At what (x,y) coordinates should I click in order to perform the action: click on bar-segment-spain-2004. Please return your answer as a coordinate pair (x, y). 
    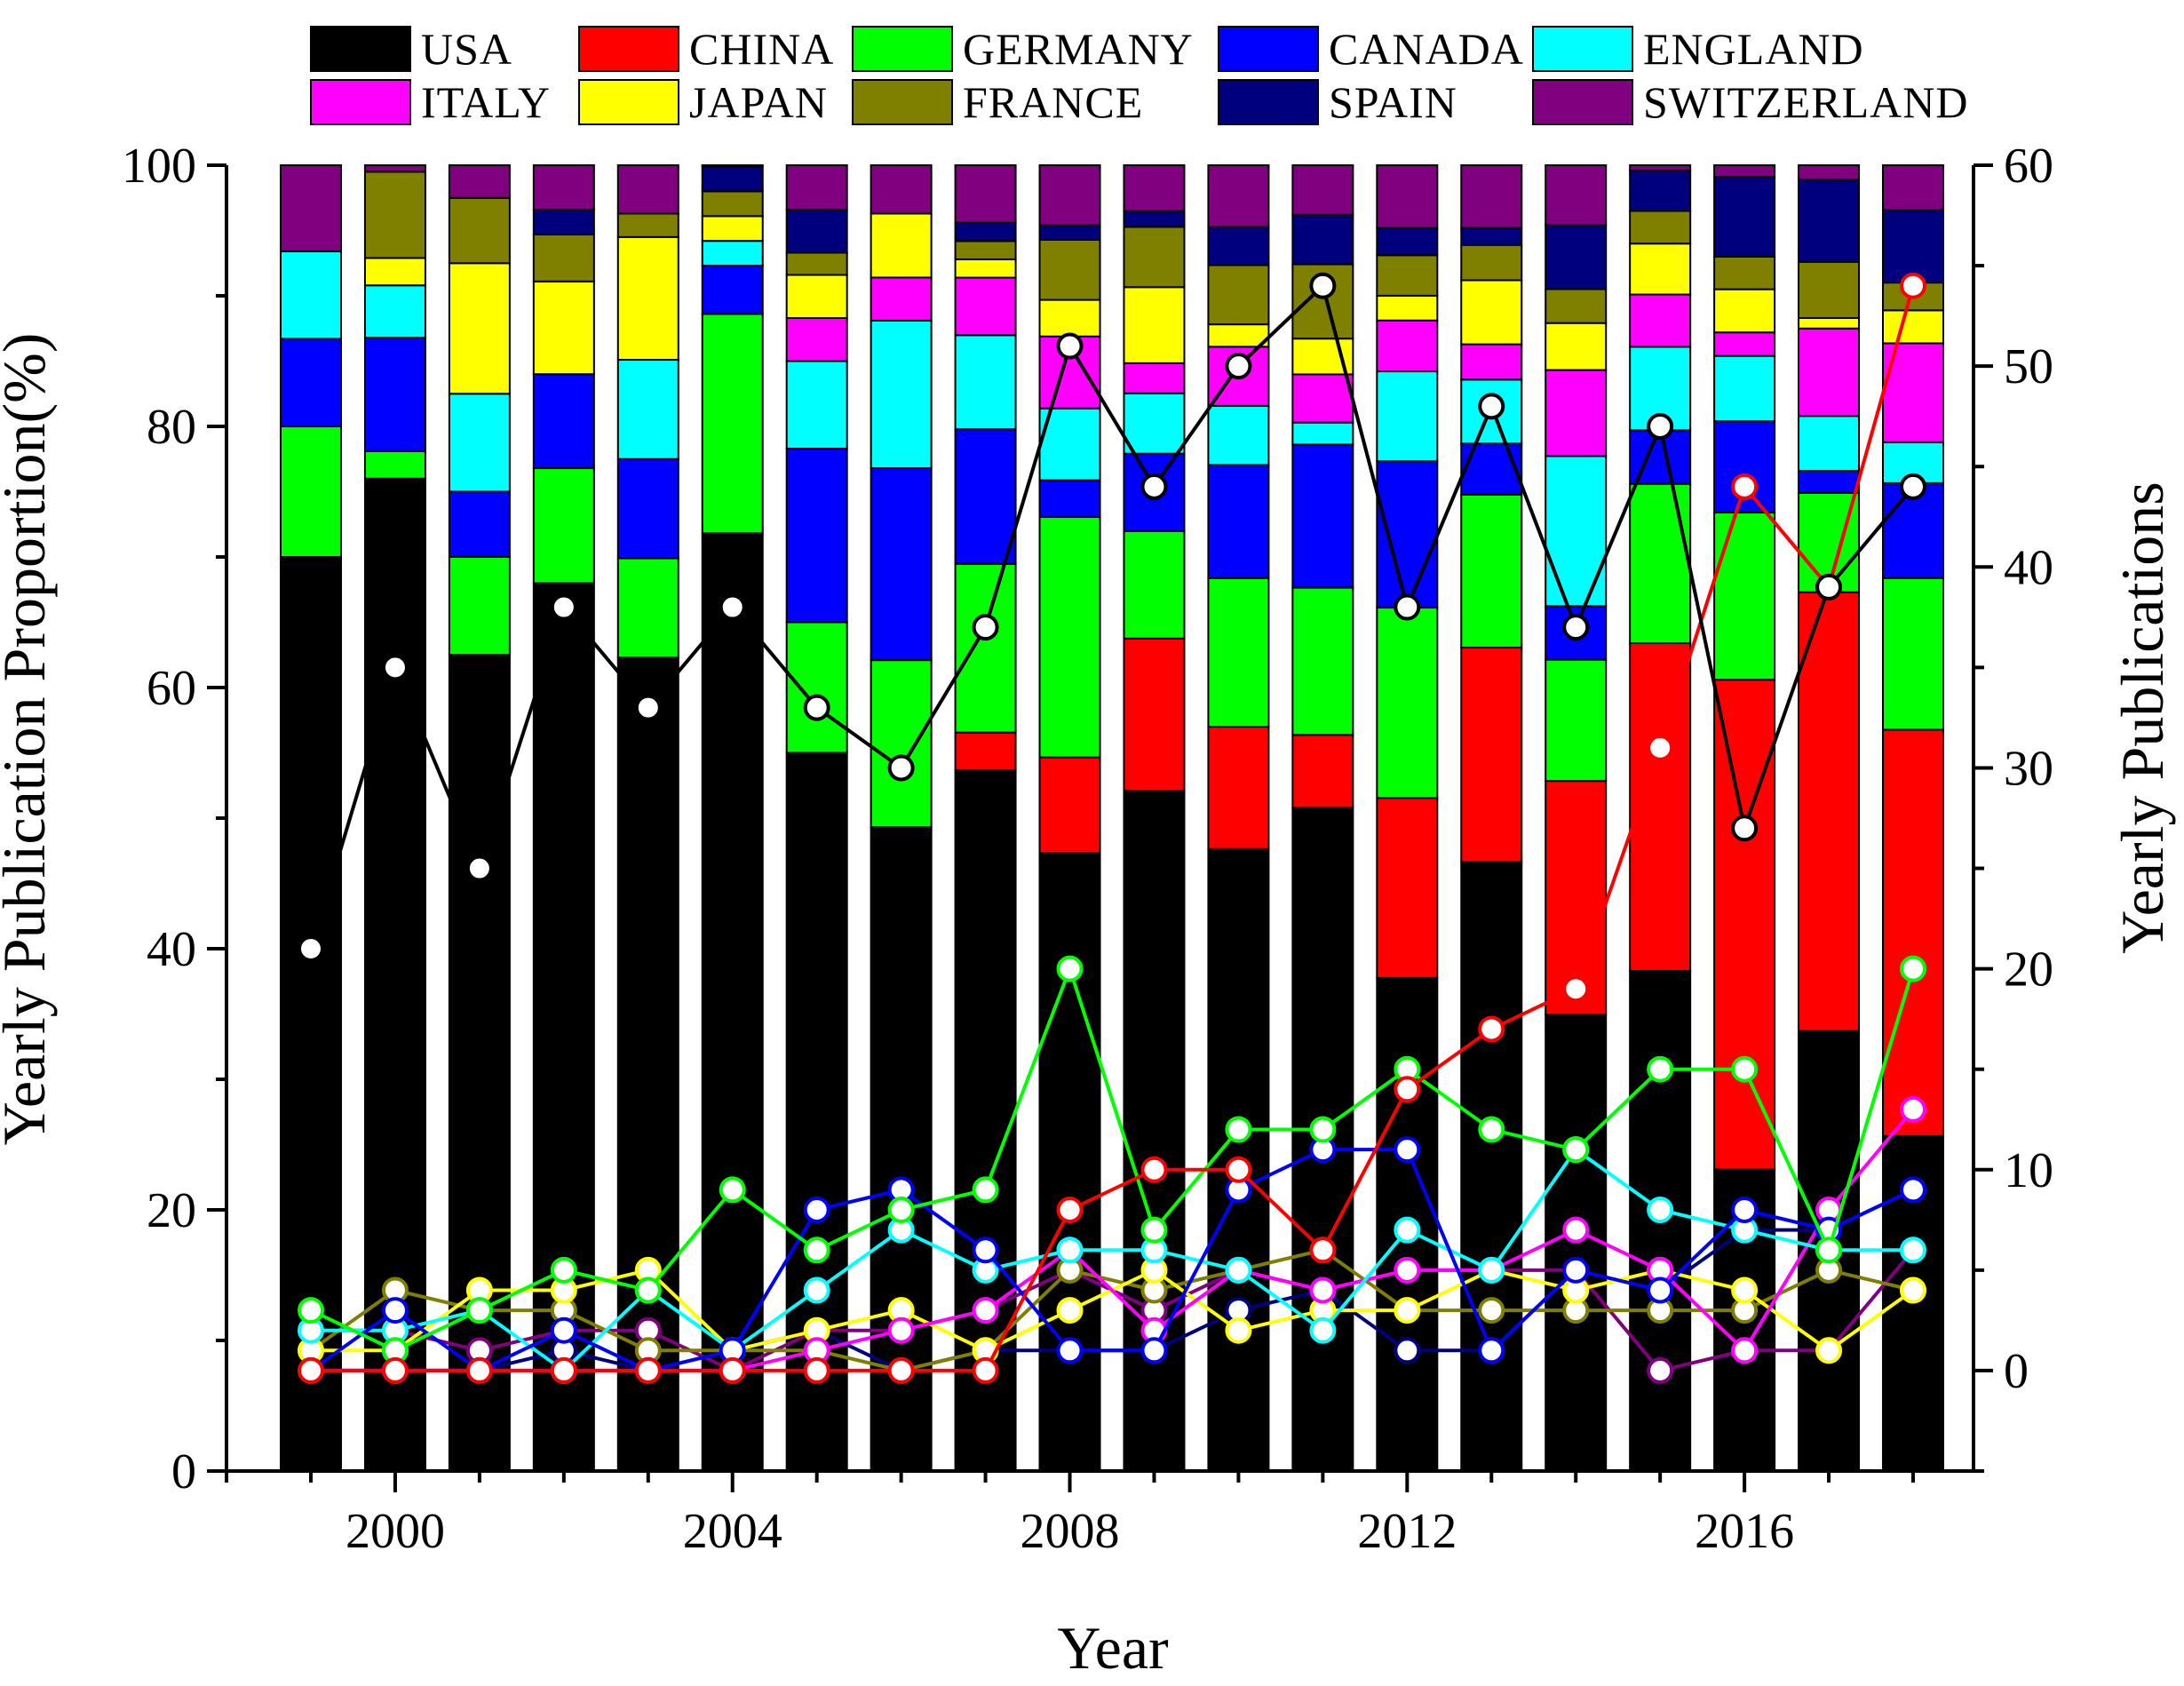
    Looking at the image, I should click on (732, 179).